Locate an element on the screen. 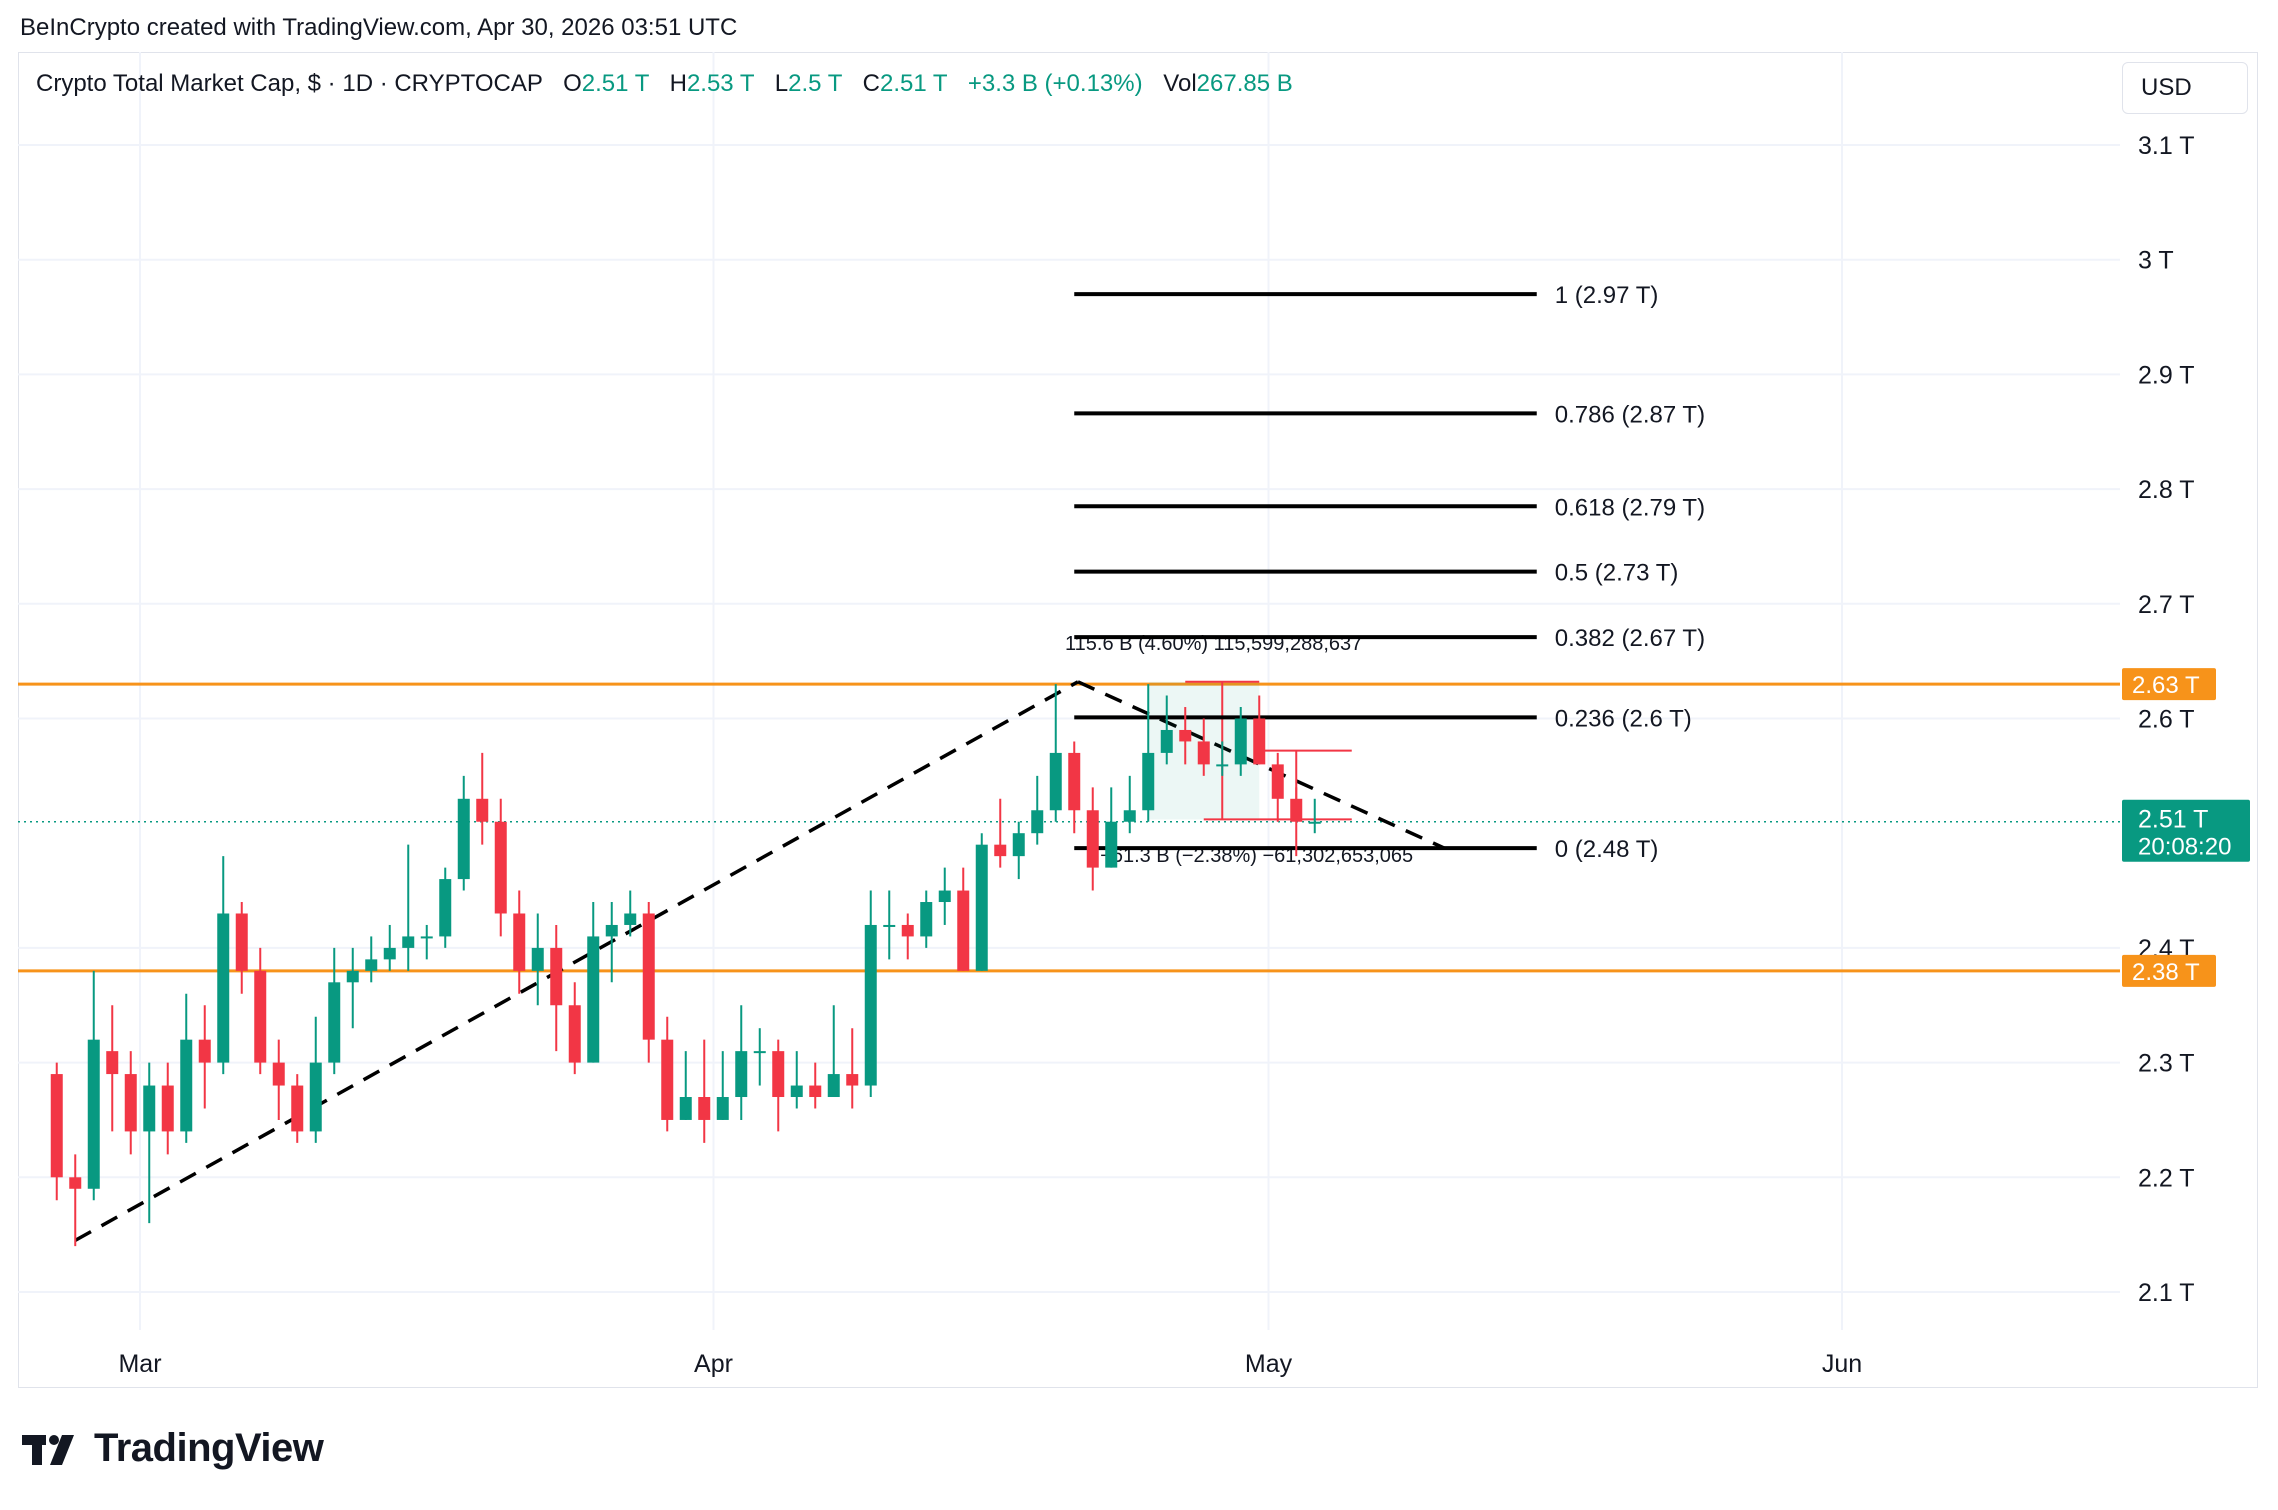 Image resolution: width=2278 pixels, height=1510 pixels. currency-button: USD is located at coordinates (2185, 88).